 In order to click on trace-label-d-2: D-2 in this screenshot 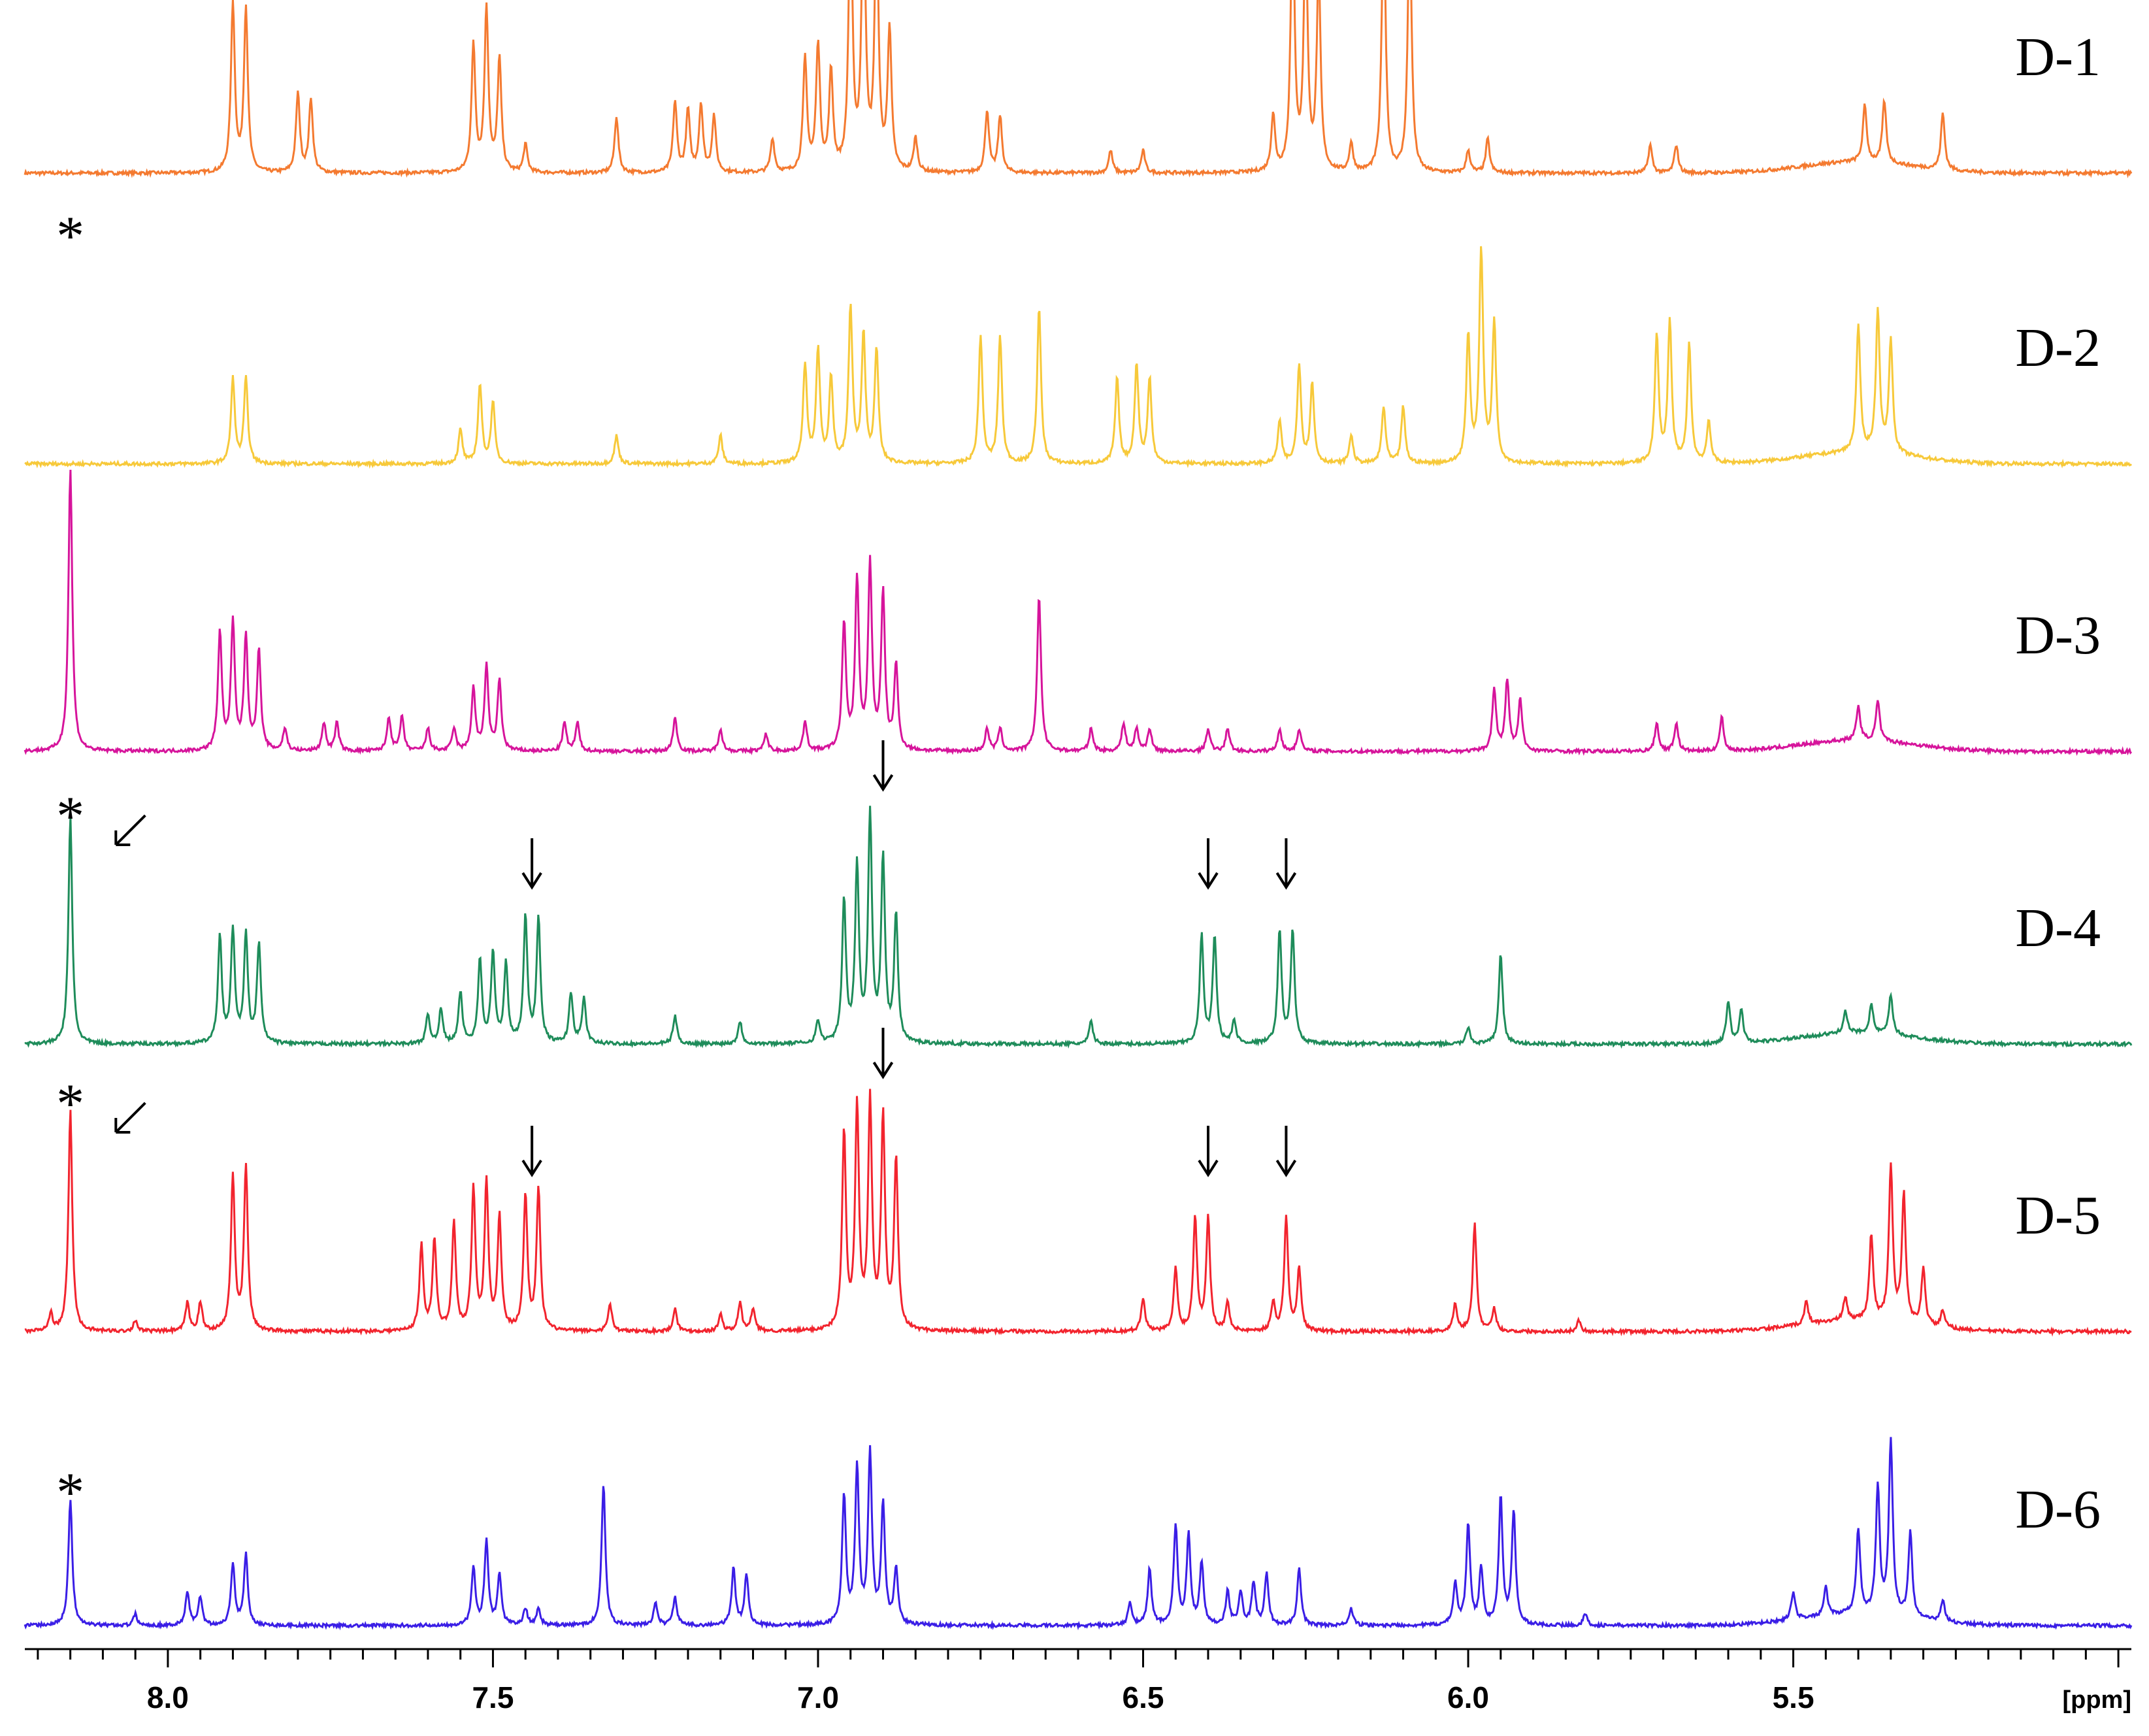, I will do `click(2058, 348)`.